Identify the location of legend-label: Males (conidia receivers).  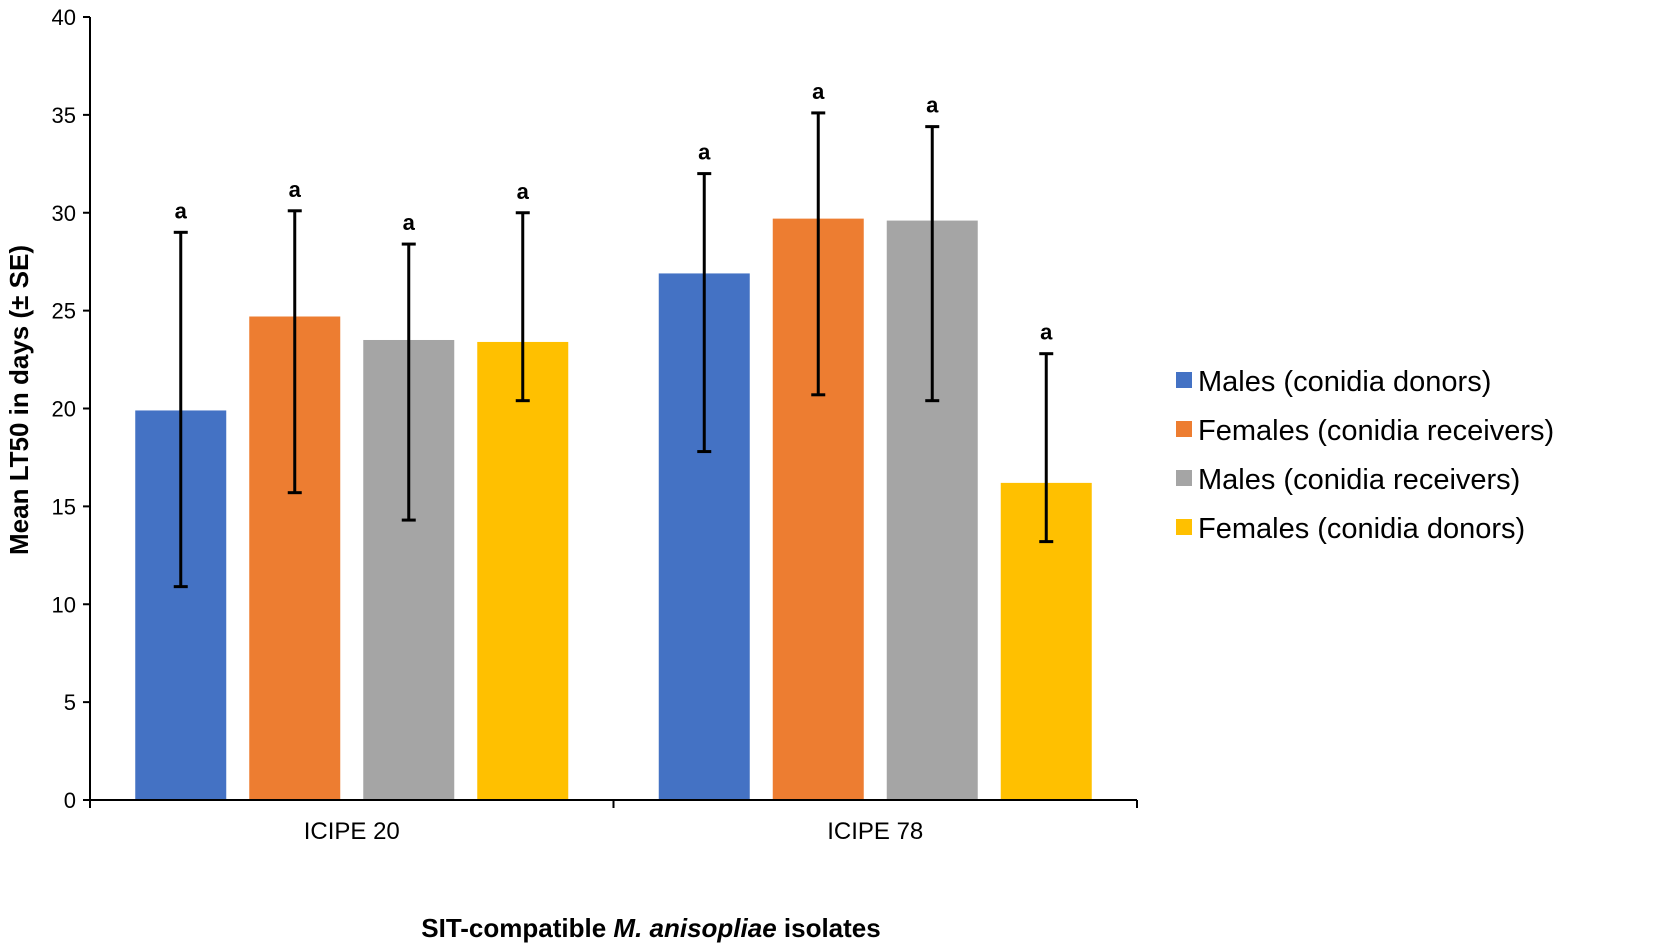
(1359, 480).